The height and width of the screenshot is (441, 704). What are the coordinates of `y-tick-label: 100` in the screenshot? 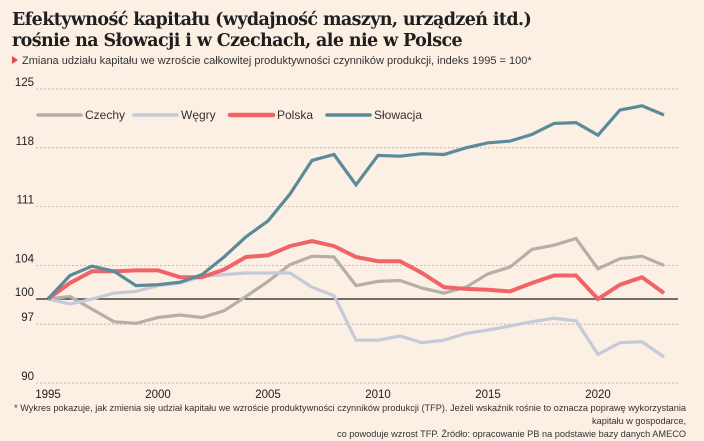 It's located at (24, 293).